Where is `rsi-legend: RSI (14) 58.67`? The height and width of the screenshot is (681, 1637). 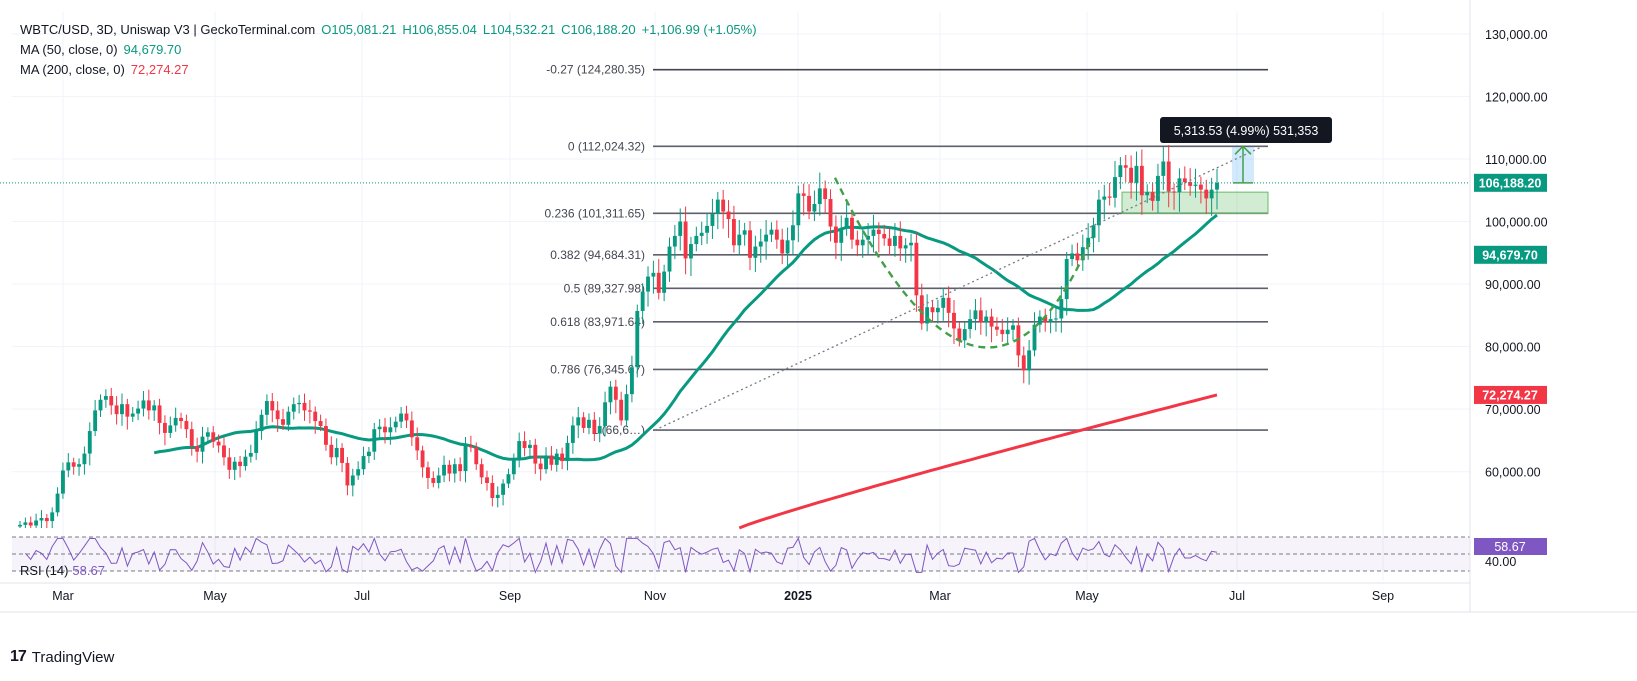 rsi-legend: RSI (14) 58.67 is located at coordinates (62, 570).